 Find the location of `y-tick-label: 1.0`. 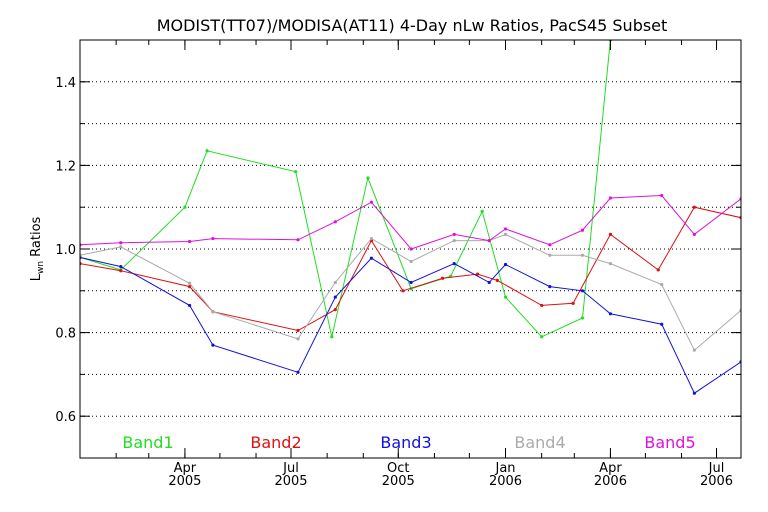

y-tick-label: 1.0 is located at coordinates (65, 250).